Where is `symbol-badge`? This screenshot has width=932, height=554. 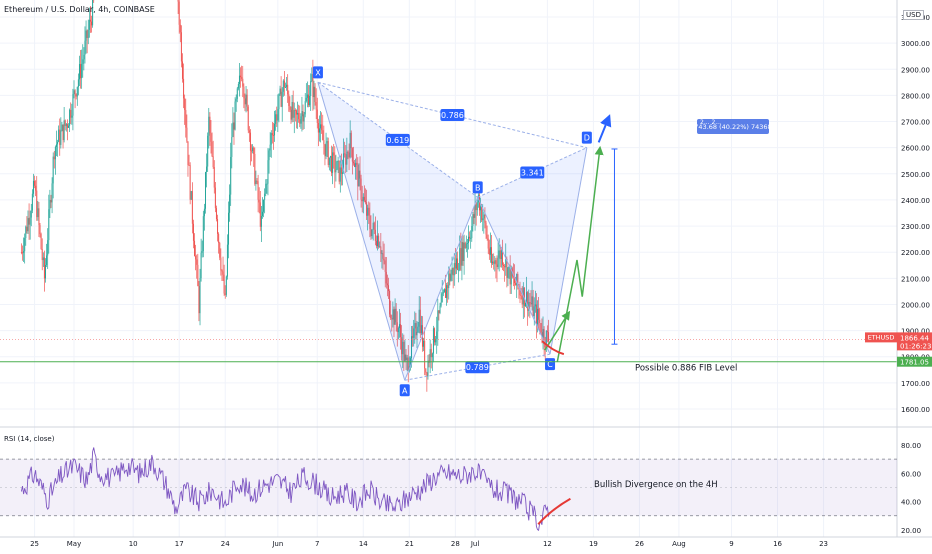 symbol-badge is located at coordinates (881, 337).